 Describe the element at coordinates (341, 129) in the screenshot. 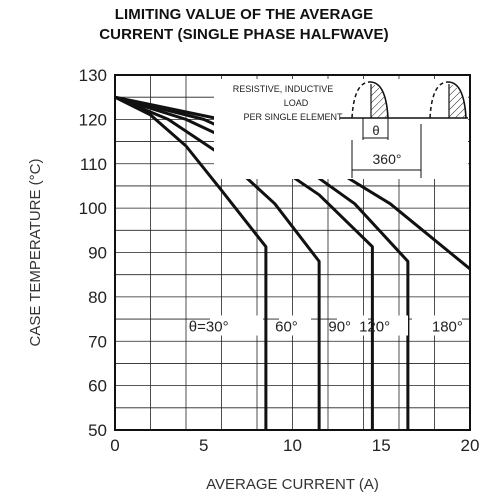

I see `inset-background` at that location.